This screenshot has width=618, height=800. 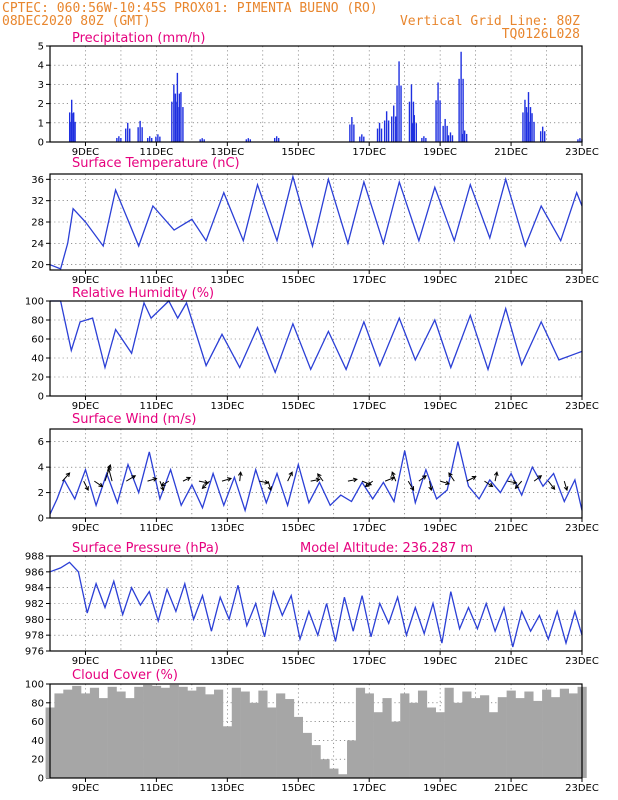 I want to click on panel-frame, so click(x=316, y=348).